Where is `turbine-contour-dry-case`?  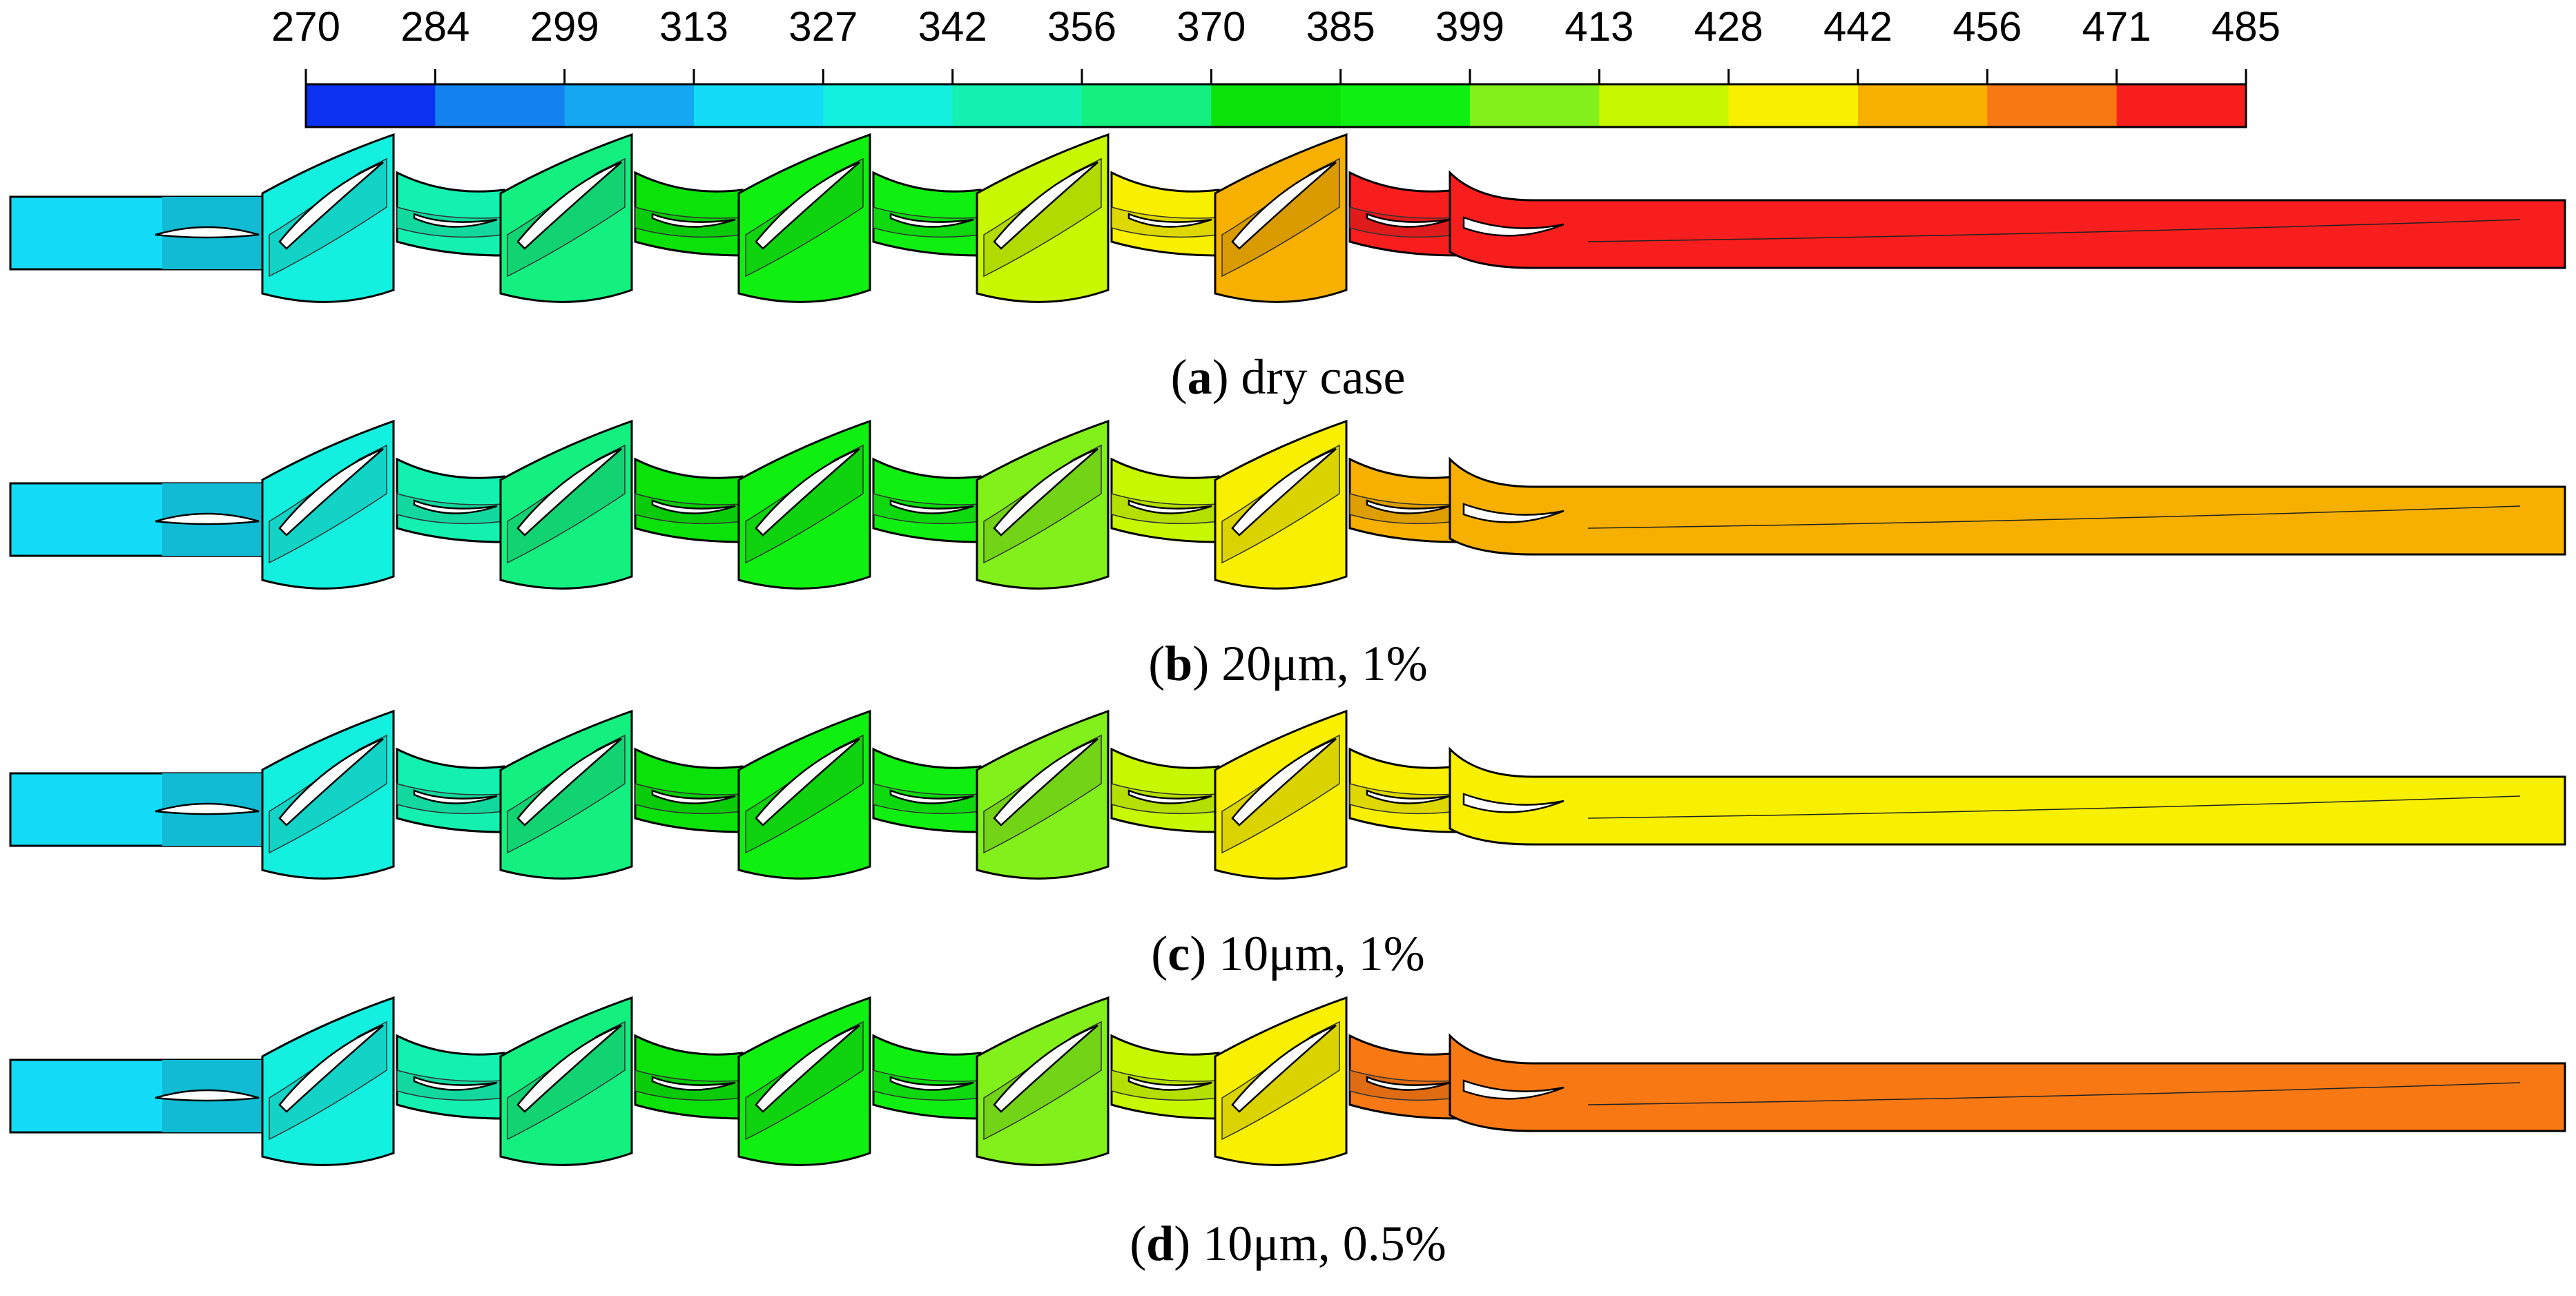
turbine-contour-dry-case is located at coordinates (1287, 218).